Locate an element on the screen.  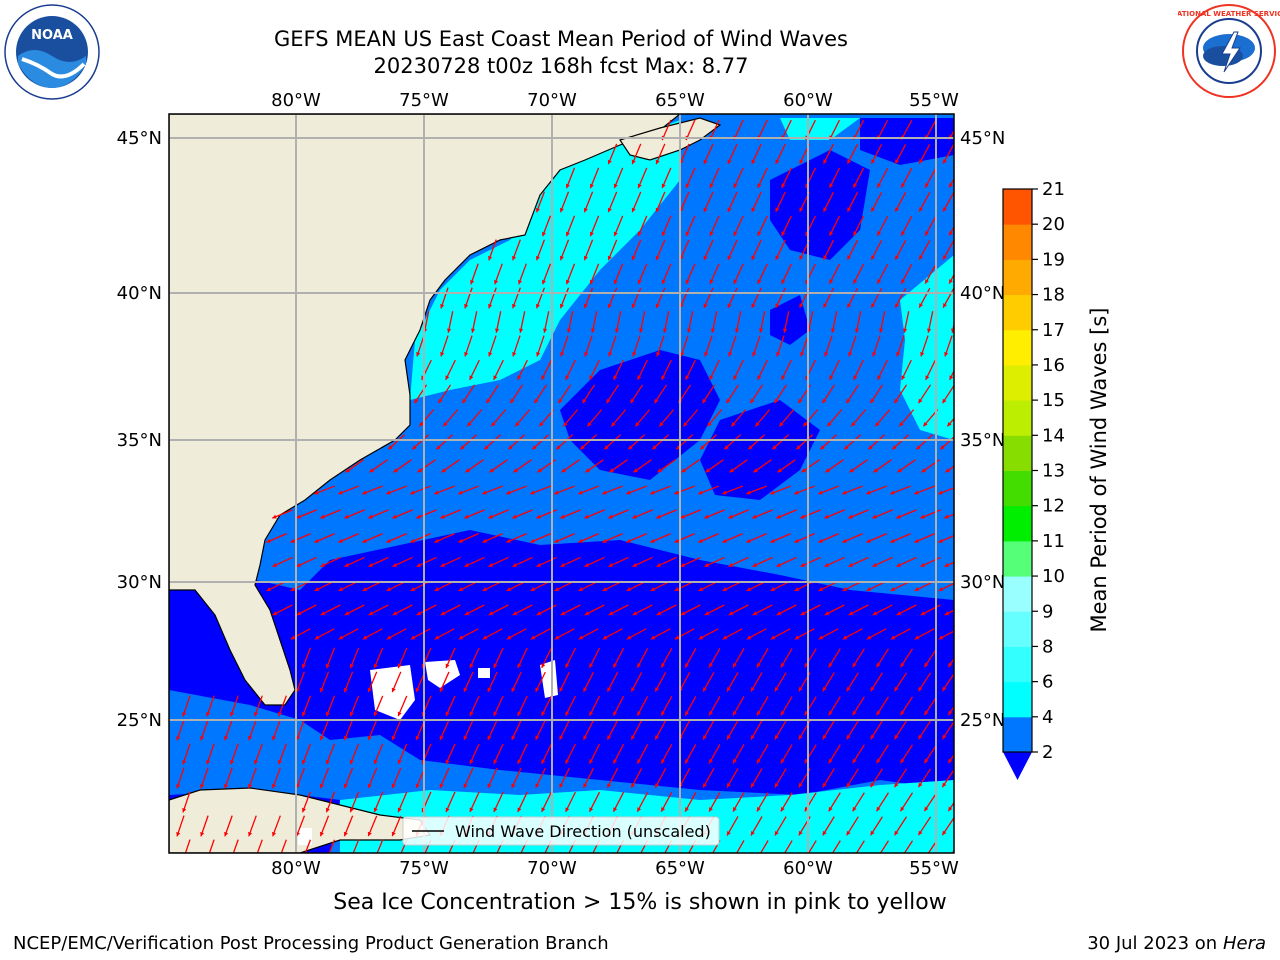
lon-tick-label-top: 75°W is located at coordinates (424, 100).